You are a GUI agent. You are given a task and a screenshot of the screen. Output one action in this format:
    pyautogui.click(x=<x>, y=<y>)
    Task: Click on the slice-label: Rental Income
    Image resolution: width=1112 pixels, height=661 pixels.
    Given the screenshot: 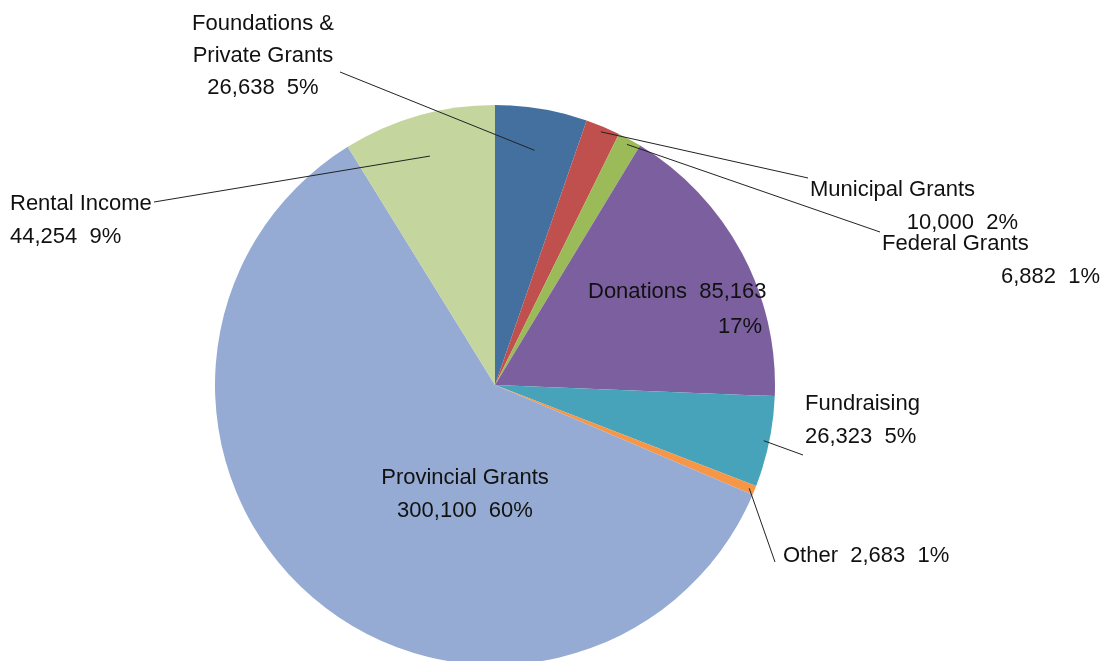 What is the action you would take?
    pyautogui.click(x=81, y=202)
    